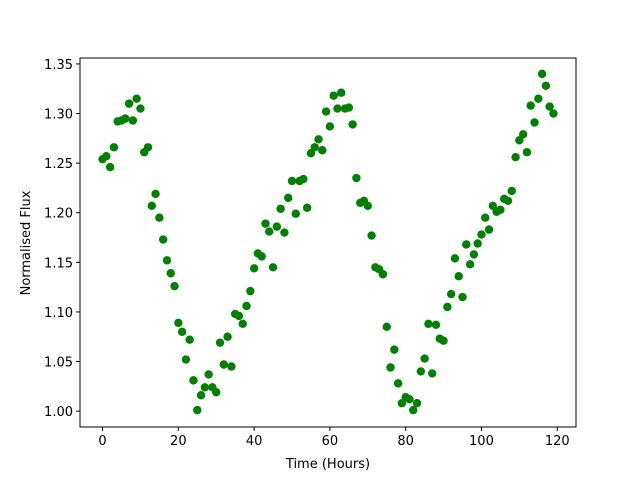  What do you see at coordinates (58, 263) in the screenshot?
I see `y-tick-label: 1.15` at bounding box center [58, 263].